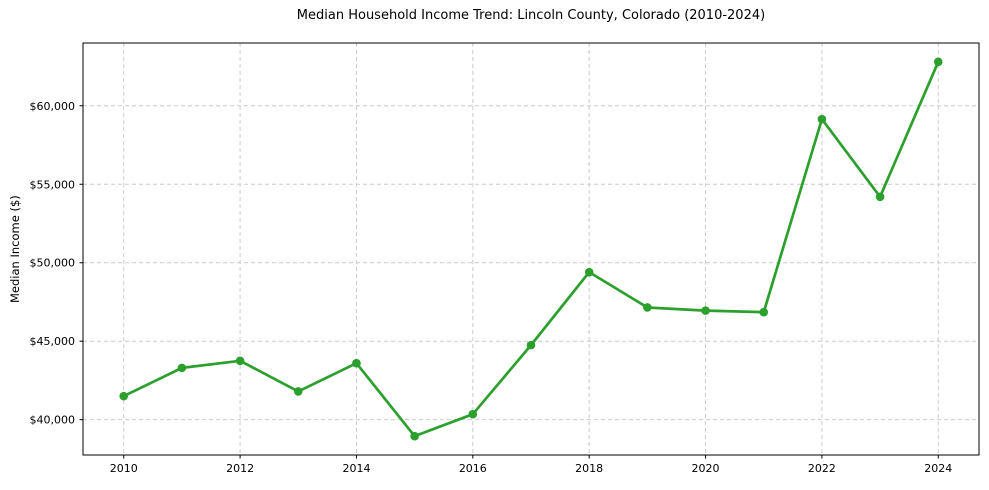 This screenshot has width=989, height=490. Describe the element at coordinates (589, 272) in the screenshot. I see `data-point-2018` at that location.